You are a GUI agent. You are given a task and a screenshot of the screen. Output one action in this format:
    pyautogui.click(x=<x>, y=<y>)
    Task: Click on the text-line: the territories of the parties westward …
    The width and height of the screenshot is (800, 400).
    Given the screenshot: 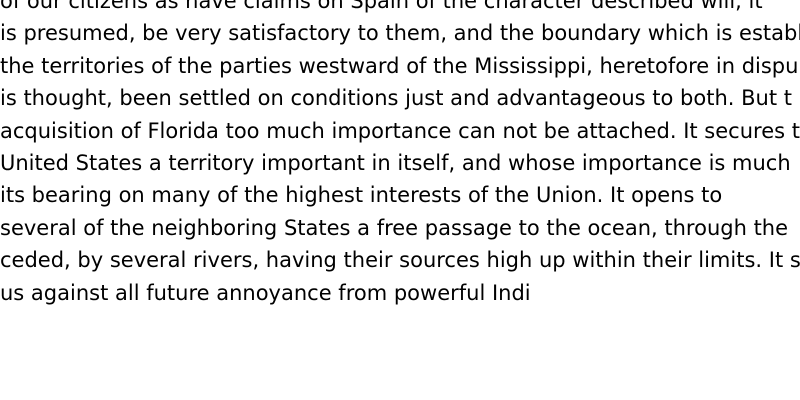 What is the action you would take?
    pyautogui.click(x=399, y=65)
    